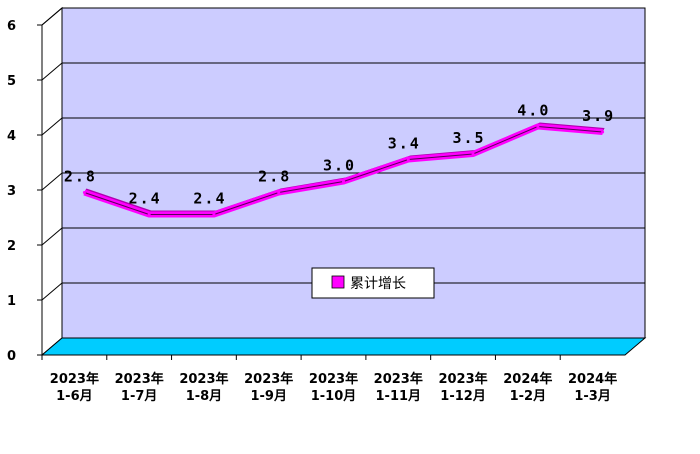  I want to click on x-category-label: 2023年 1-8月, so click(203, 387).